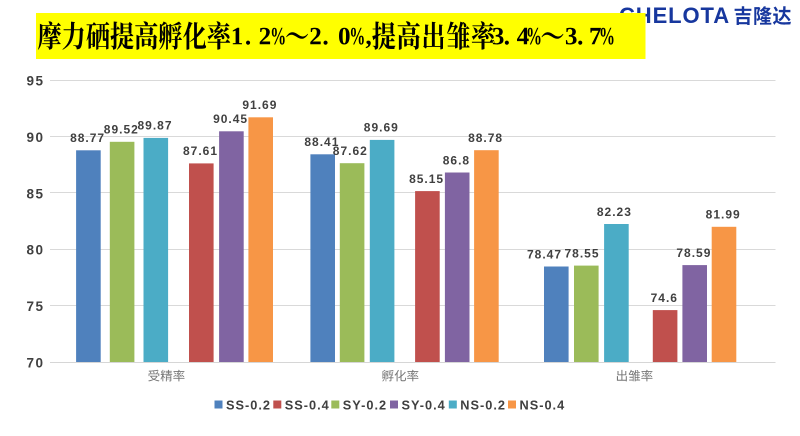 The width and height of the screenshot is (800, 436). I want to click on svg-text: 89.69, so click(381, 128).